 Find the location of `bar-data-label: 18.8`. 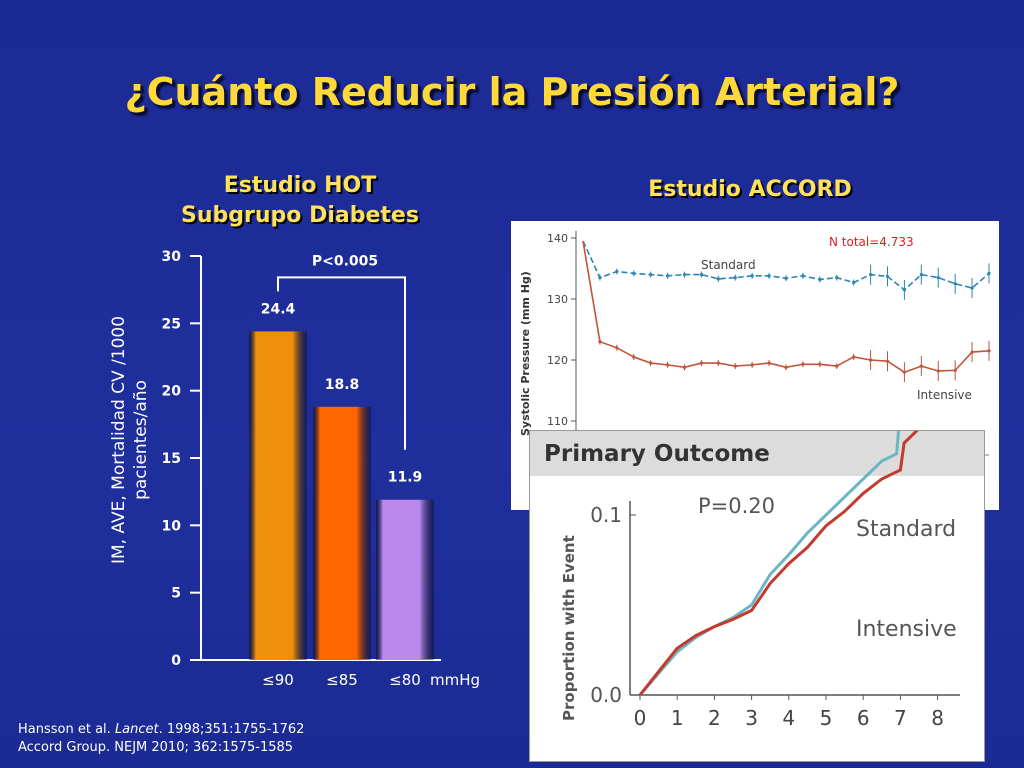

bar-data-label: 18.8 is located at coordinates (342, 385).